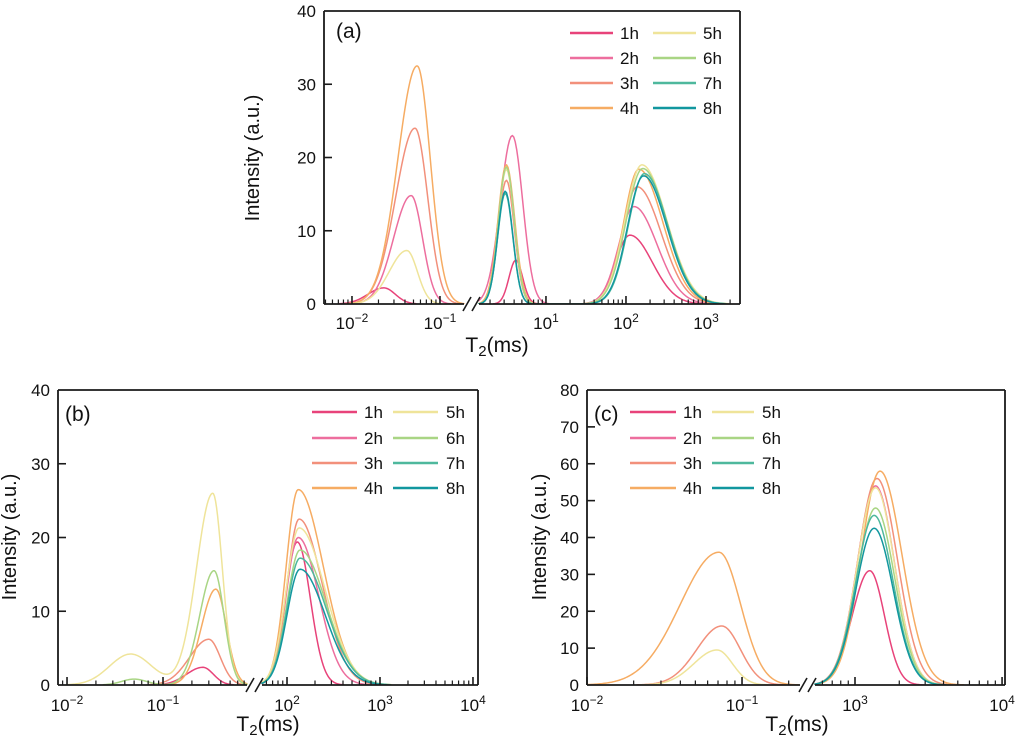 This screenshot has width=1024, height=740. Describe the element at coordinates (569, 390) in the screenshot. I see `y-tick-label: 80` at that location.